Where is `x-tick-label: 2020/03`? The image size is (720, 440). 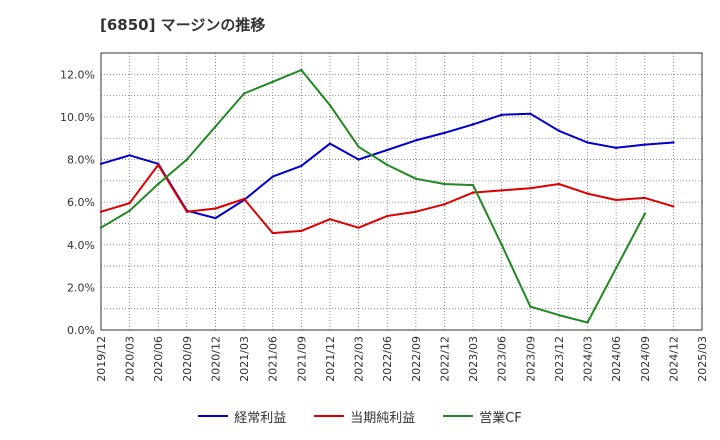
x-tick-label: 2020/03 is located at coordinates (130, 359).